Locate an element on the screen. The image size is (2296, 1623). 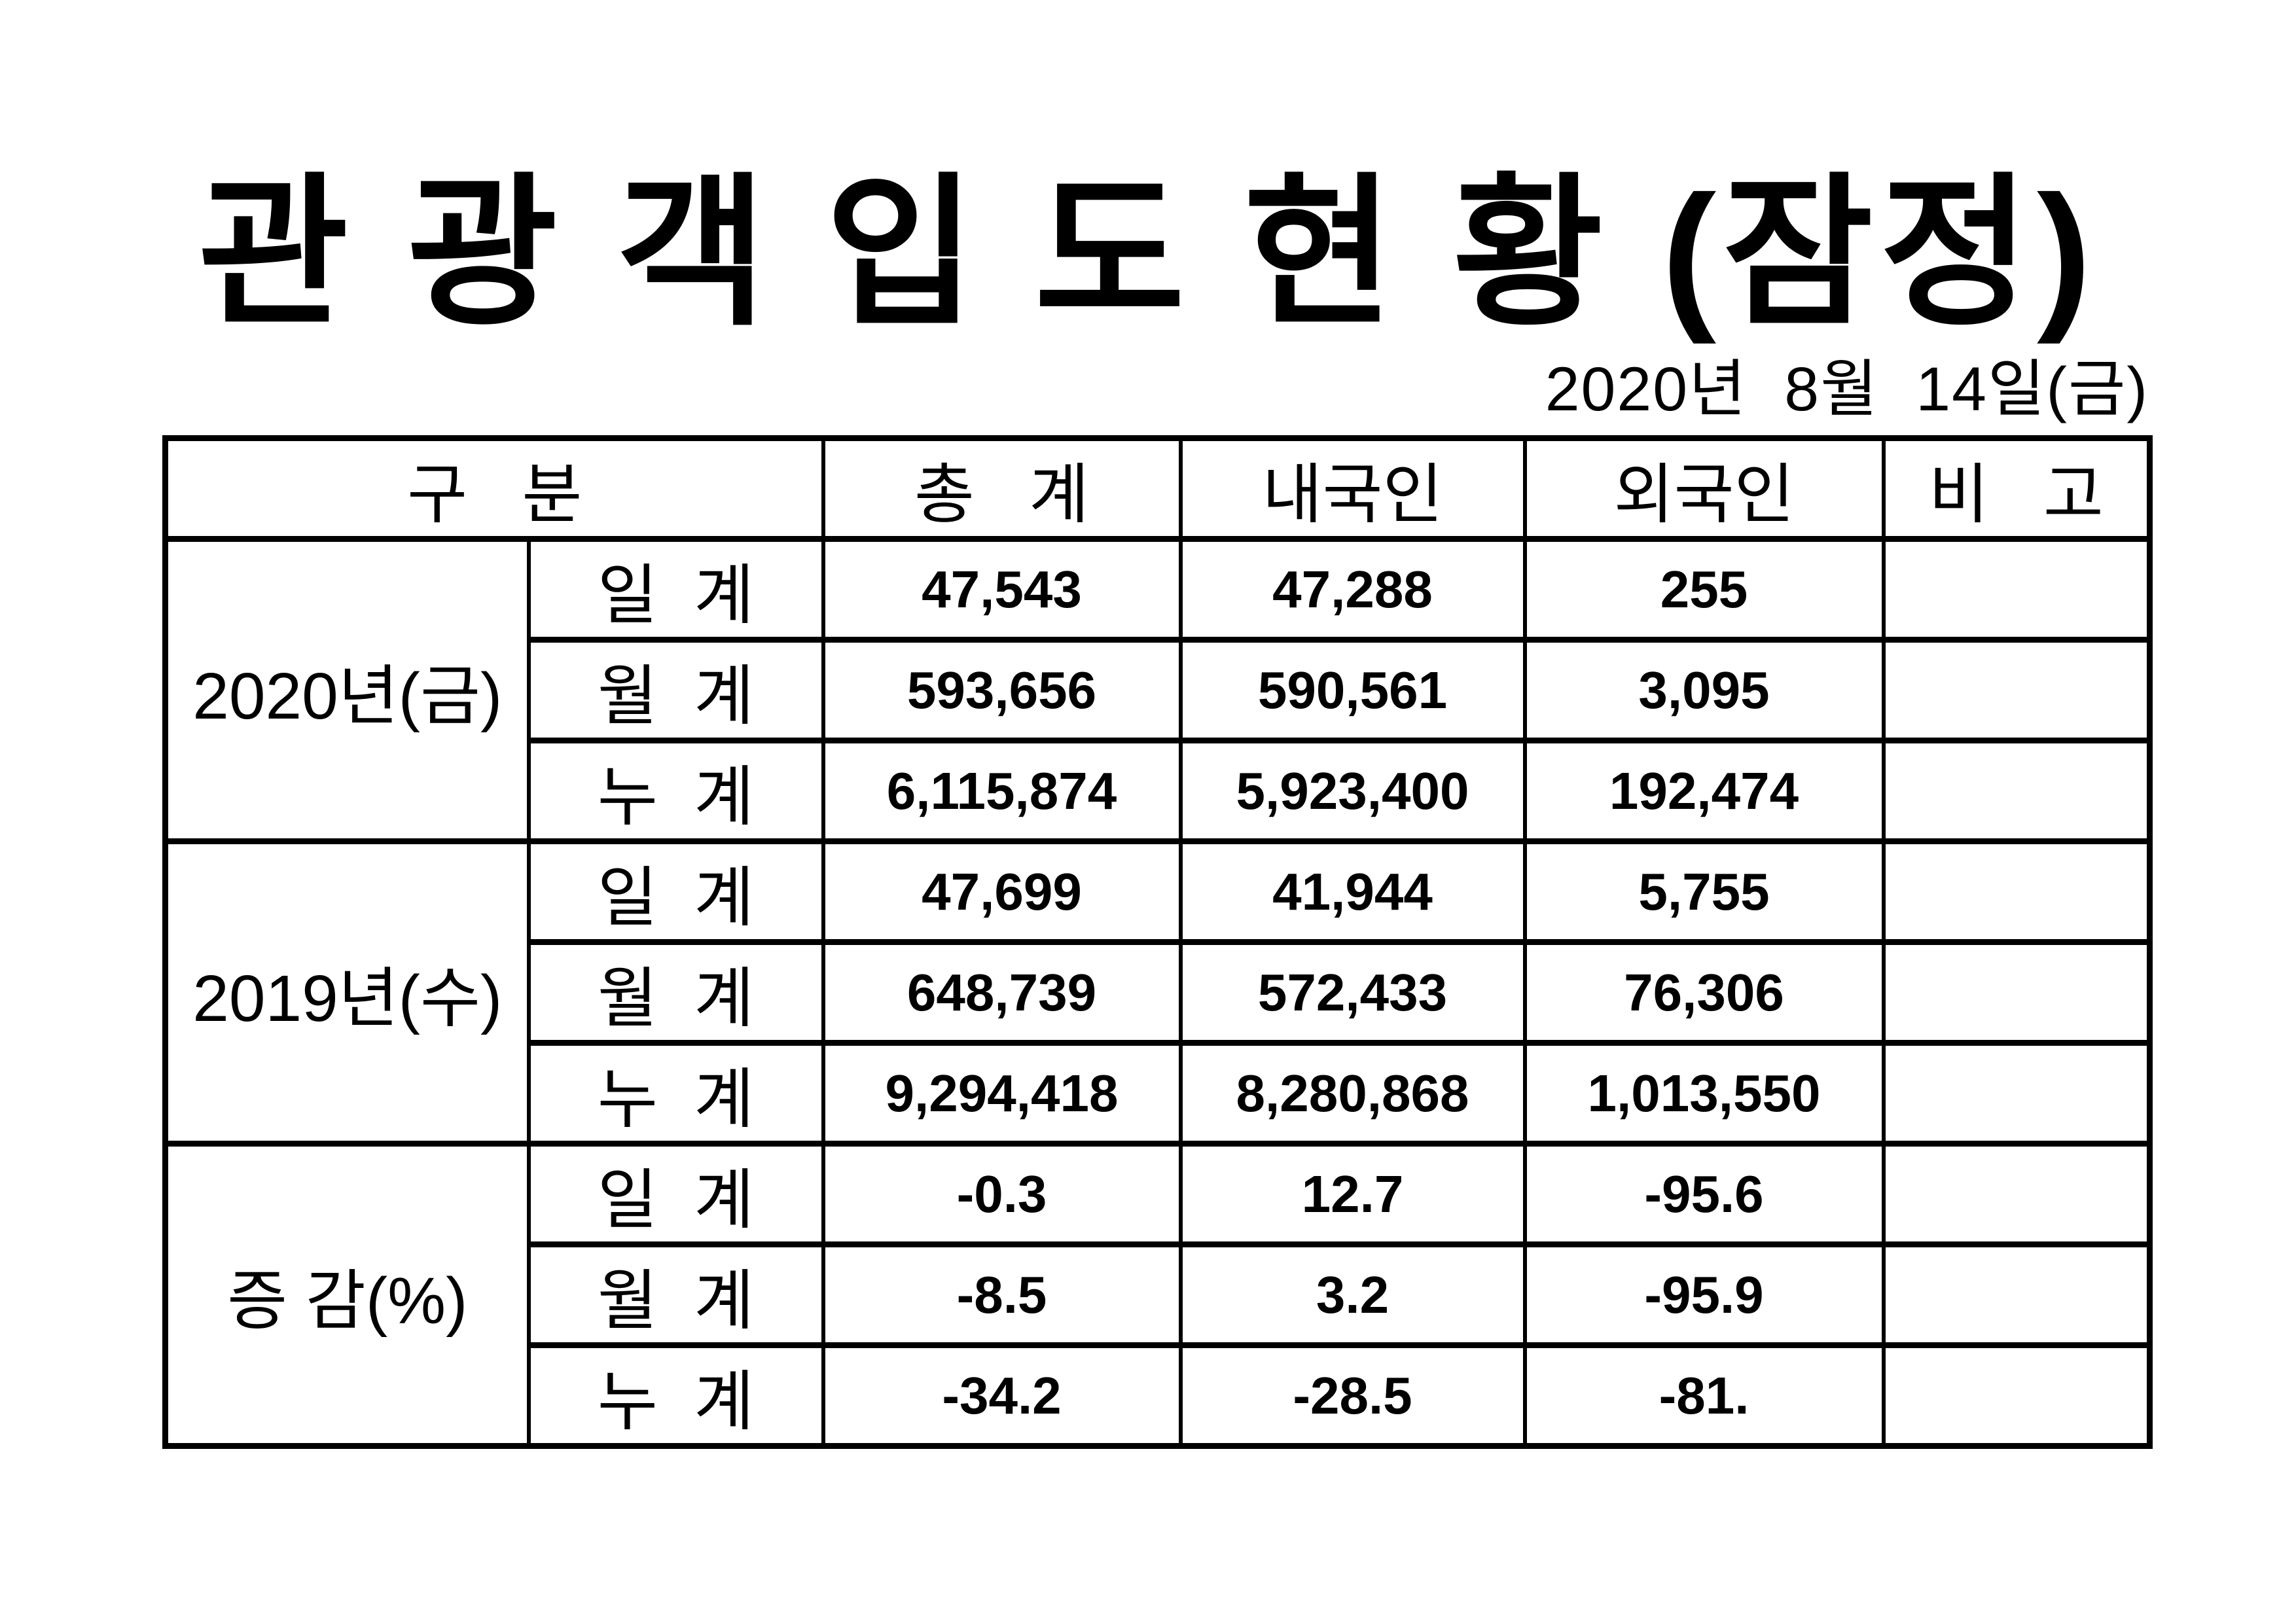
table-row: 월 계 593,656 590,561 3,095 is located at coordinates (1159, 690).